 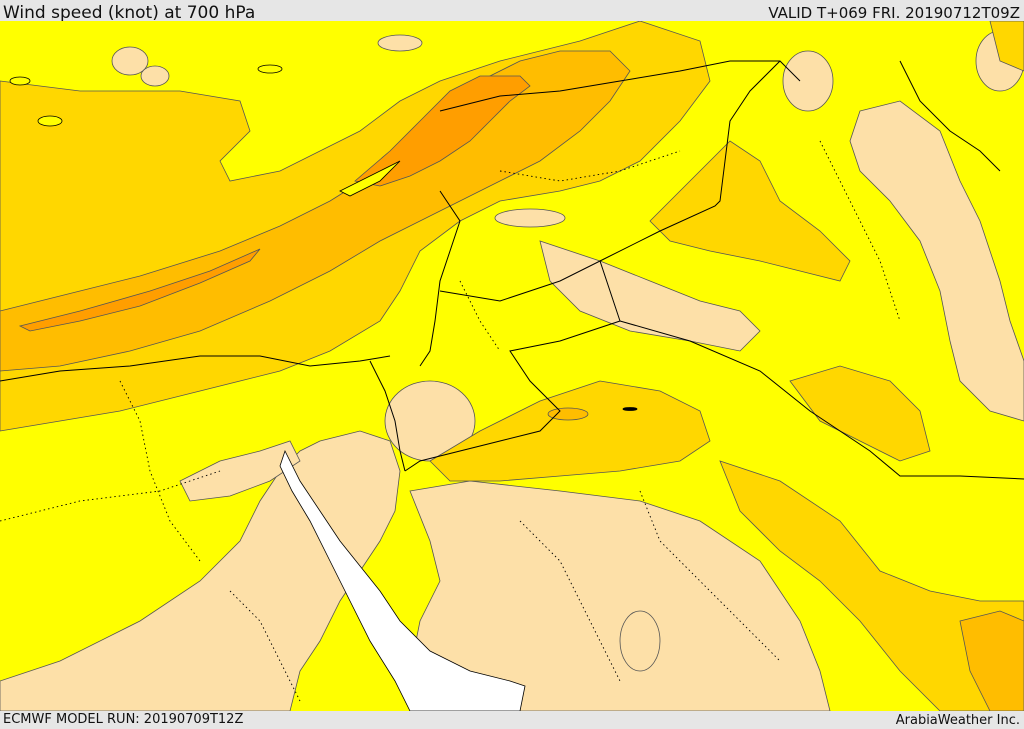 I want to click on credit: ArabiaWeather Inc., so click(x=957, y=720).